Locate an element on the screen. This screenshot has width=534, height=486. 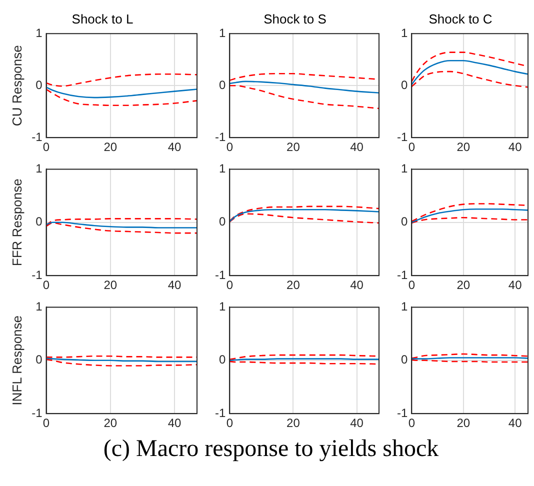
chart-title: Shock to L is located at coordinates (103, 18).